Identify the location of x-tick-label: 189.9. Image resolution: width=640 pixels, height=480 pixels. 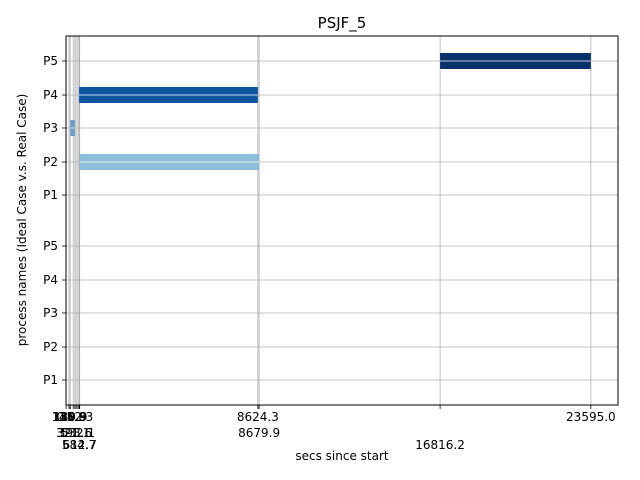
(70, 417).